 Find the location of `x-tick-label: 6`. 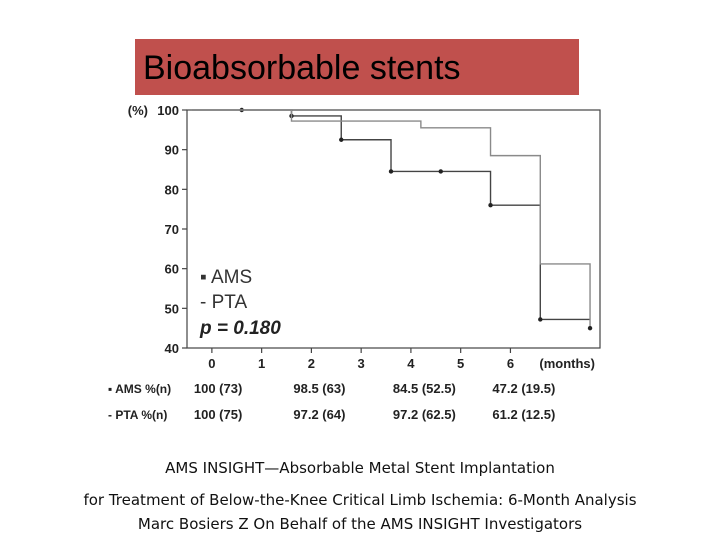

x-tick-label: 6 is located at coordinates (510, 363).